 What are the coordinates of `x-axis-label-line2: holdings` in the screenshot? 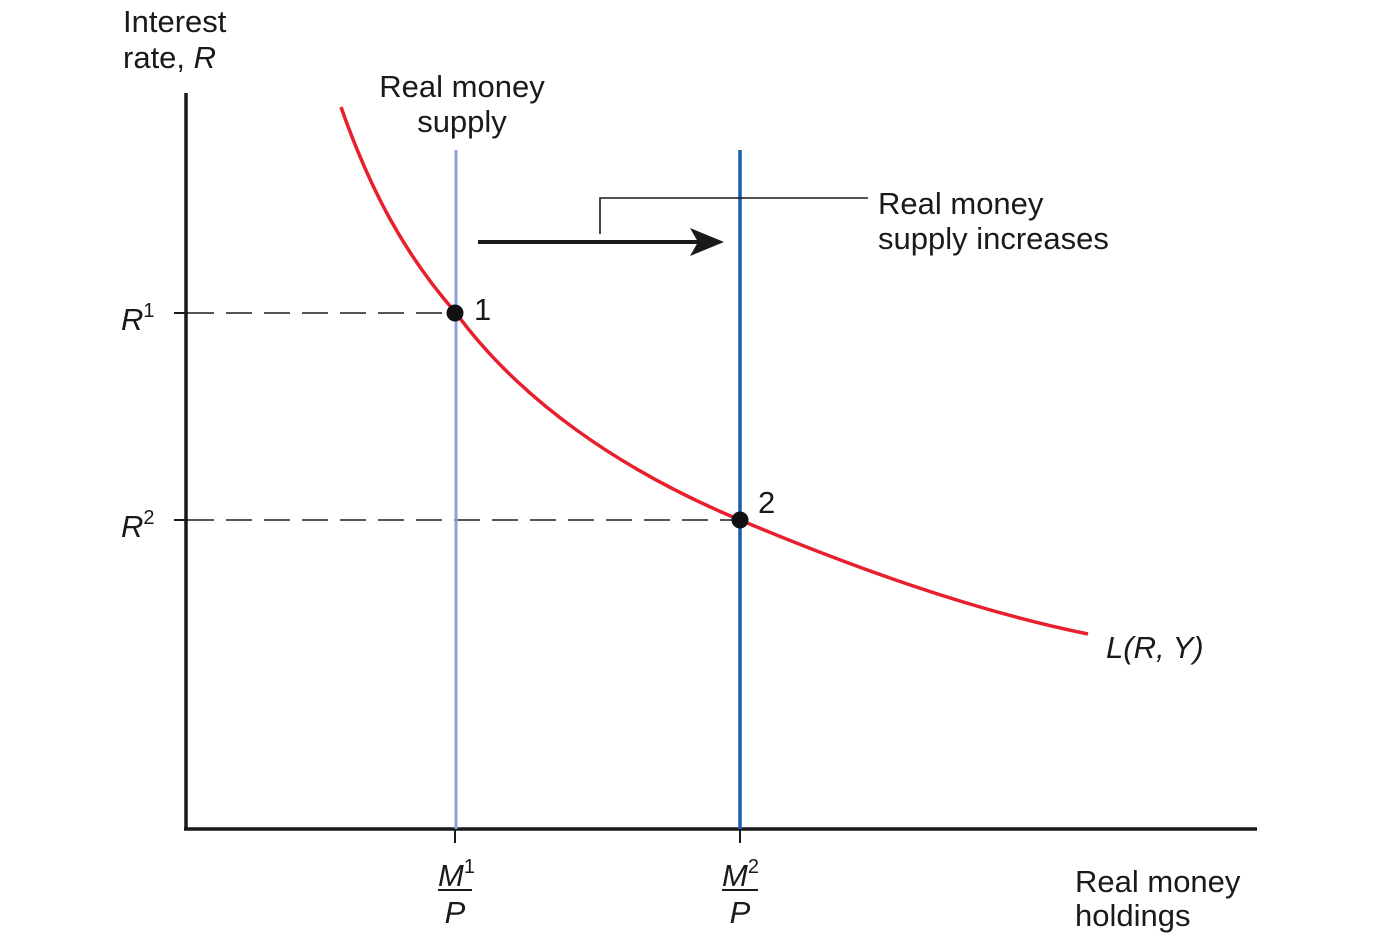 It's located at (1132, 915).